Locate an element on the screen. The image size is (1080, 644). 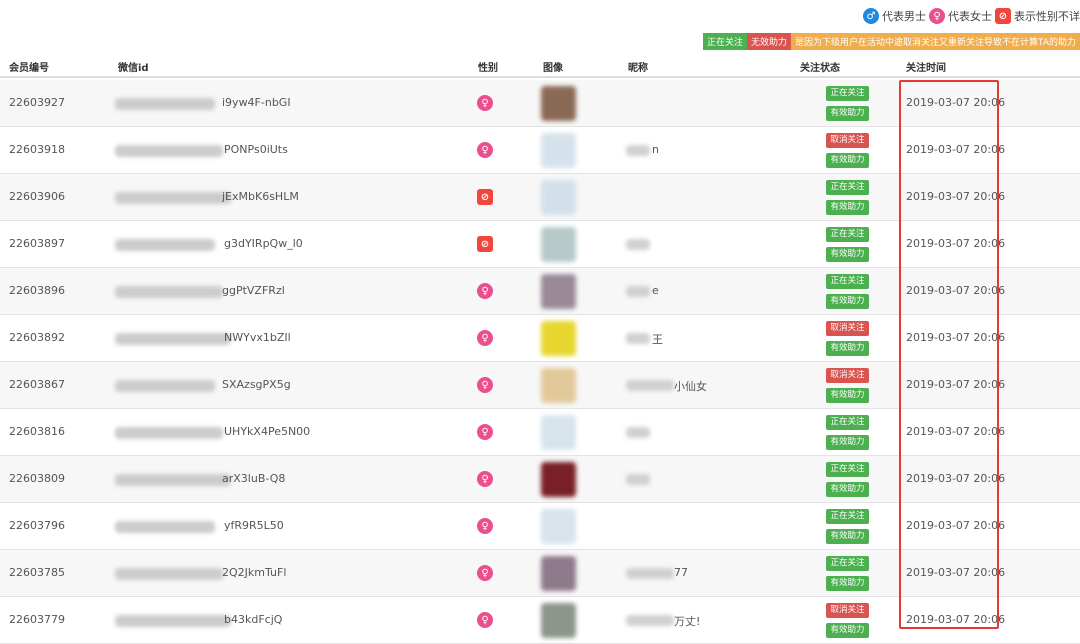
member-id: 22603816 is located at coordinates (37, 431).